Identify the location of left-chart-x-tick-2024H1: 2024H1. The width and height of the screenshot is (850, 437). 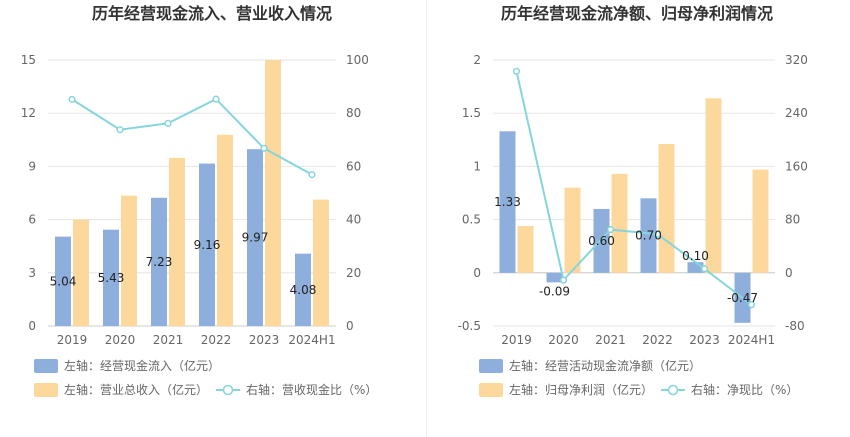
(311, 340).